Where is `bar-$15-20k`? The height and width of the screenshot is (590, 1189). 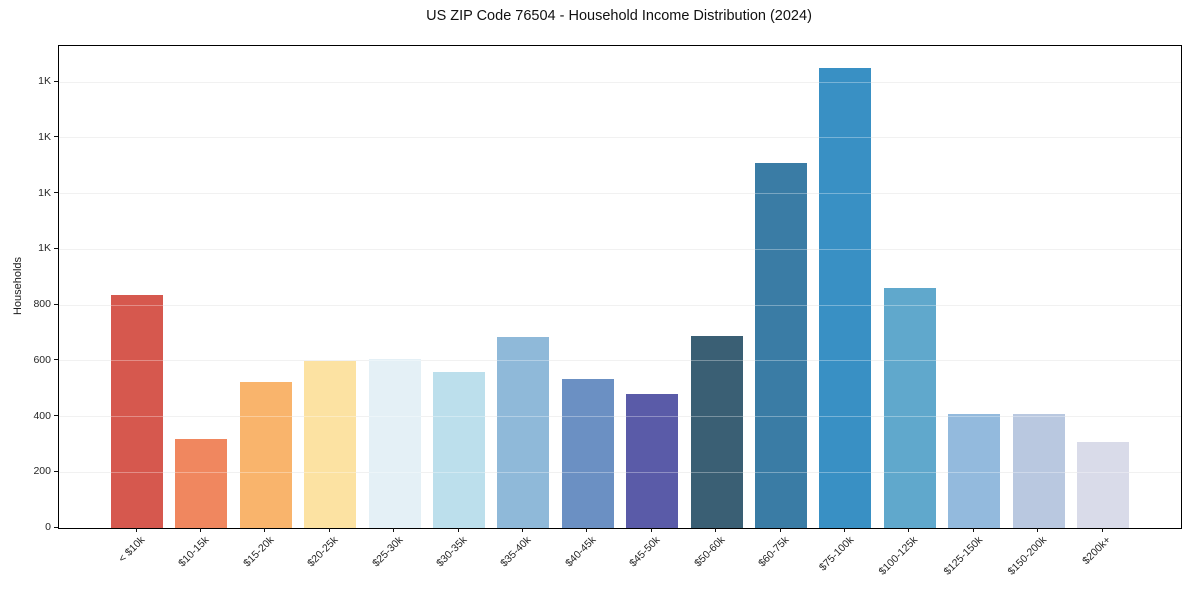
bar-$15-20k is located at coordinates (265, 454).